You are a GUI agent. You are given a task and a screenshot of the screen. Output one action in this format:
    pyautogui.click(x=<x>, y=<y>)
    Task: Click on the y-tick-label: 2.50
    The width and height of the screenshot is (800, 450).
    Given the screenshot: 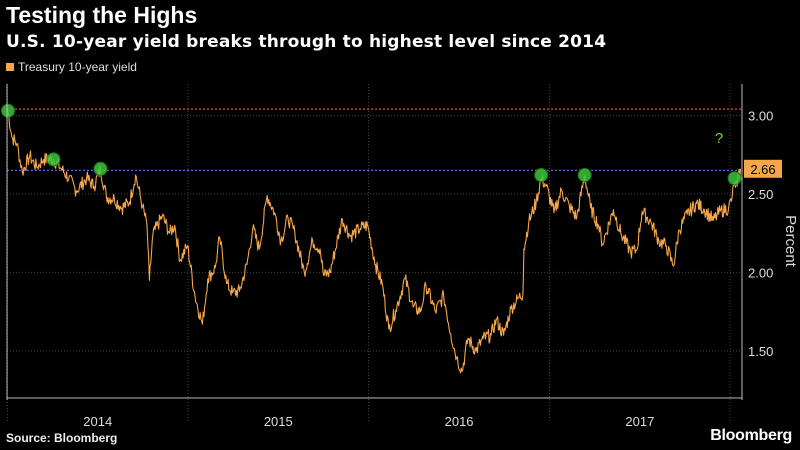 What is the action you would take?
    pyautogui.click(x=760, y=194)
    